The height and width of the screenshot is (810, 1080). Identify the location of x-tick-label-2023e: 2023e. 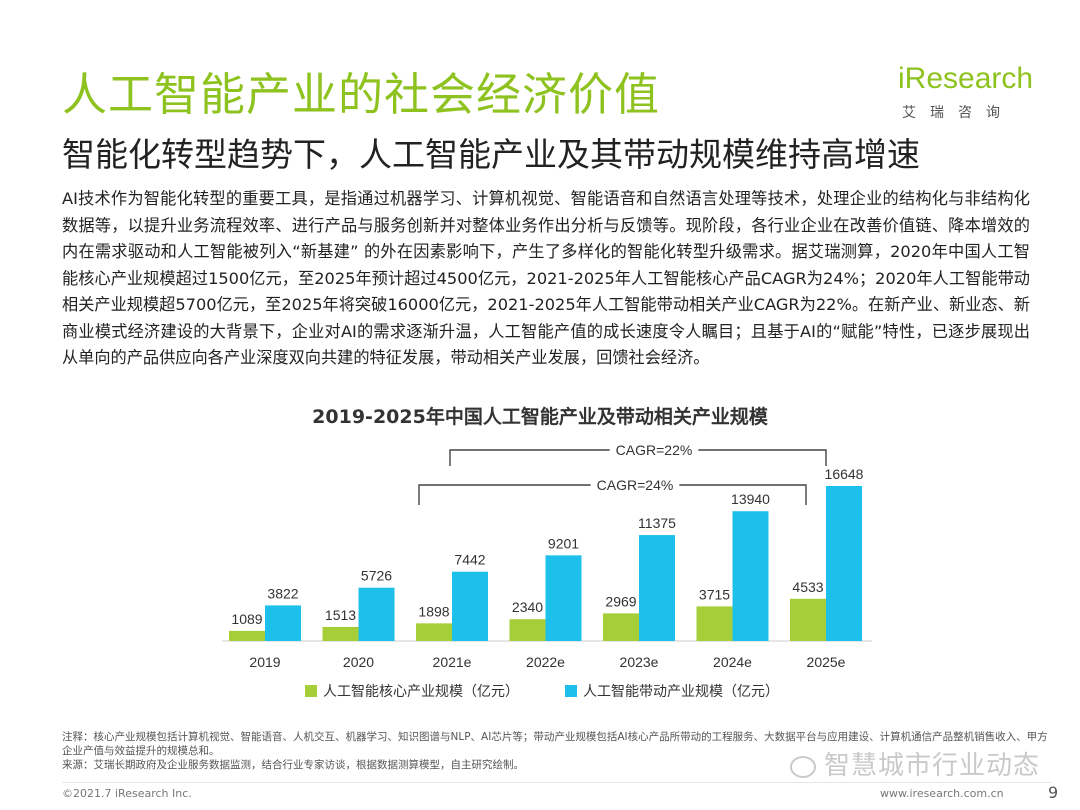
(639, 662).